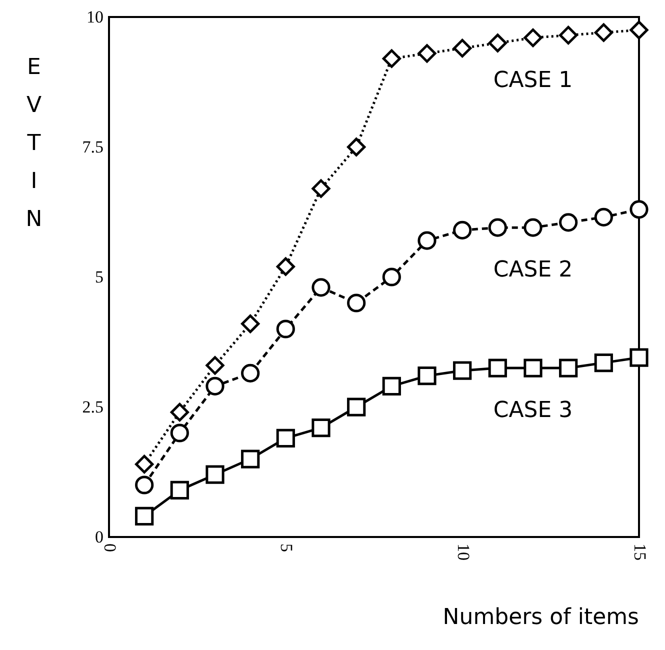 This screenshot has width=665, height=650. Describe the element at coordinates (99, 277) in the screenshot. I see `y-tick-label: 5` at that location.